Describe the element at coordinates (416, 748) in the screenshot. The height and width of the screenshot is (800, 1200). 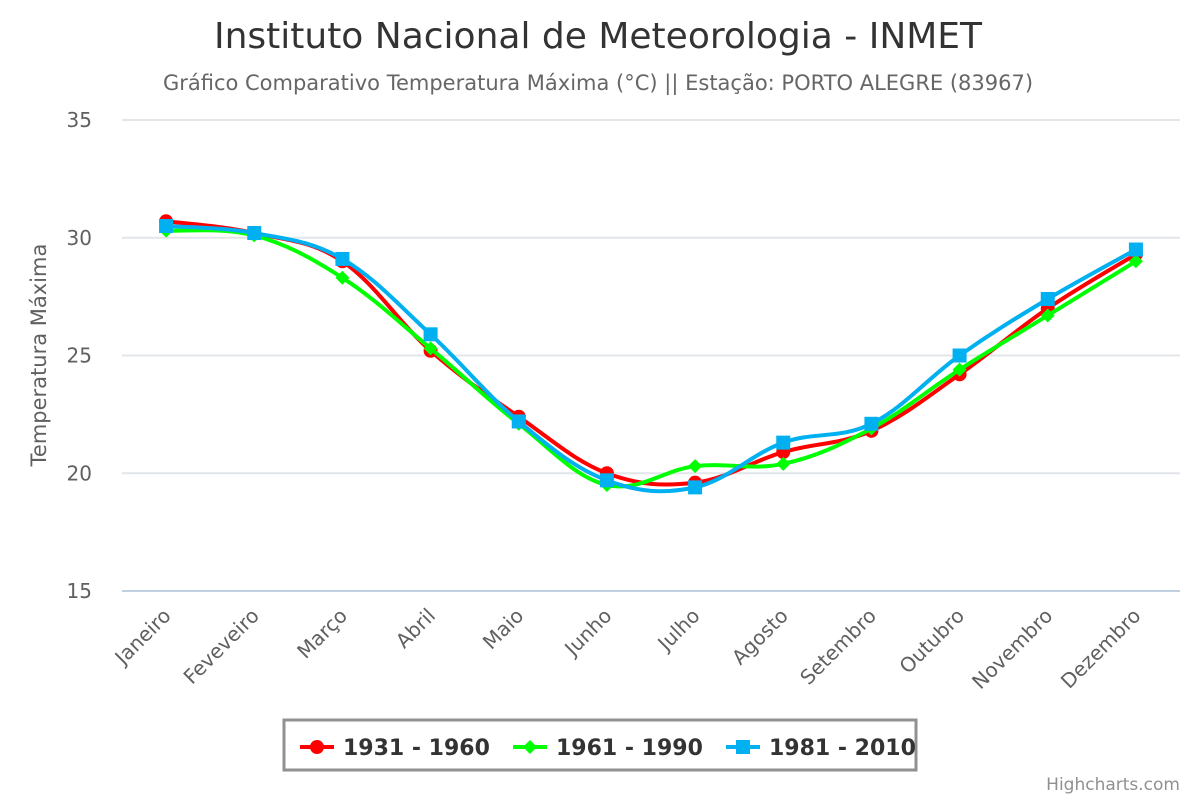
I see `legend-label: 1931 - 1960` at that location.